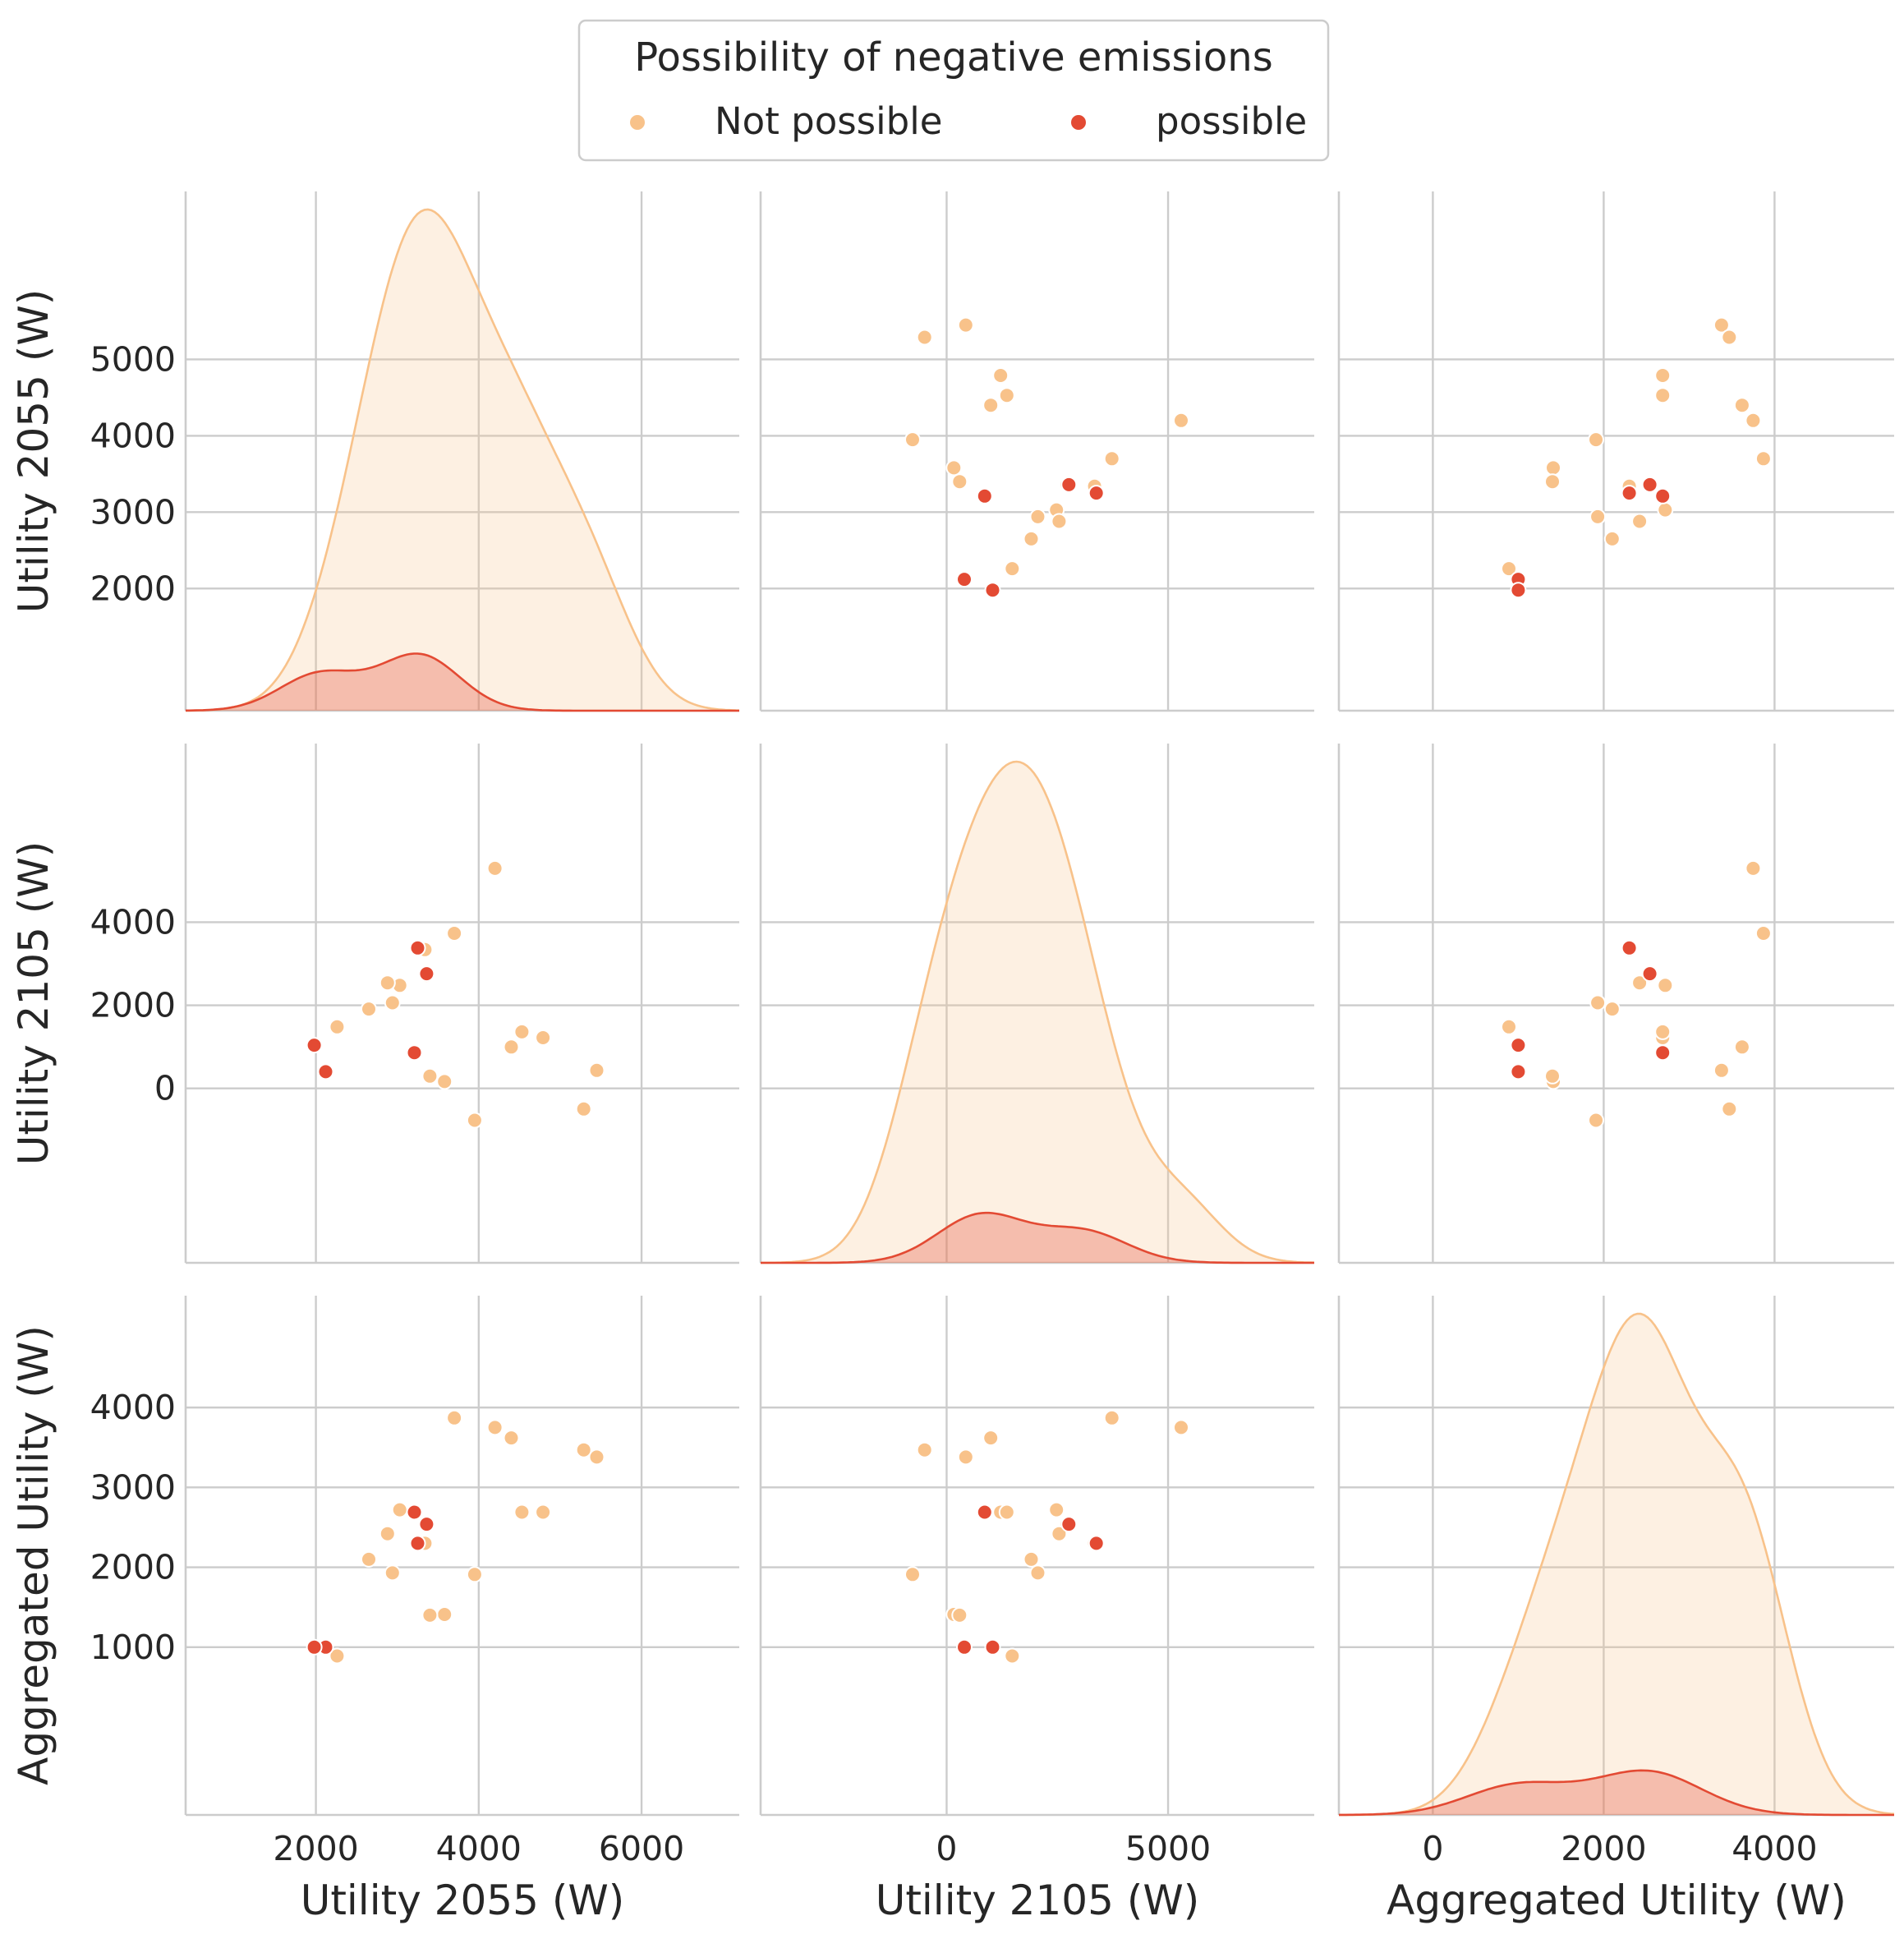 Image resolution: width=1904 pixels, height=1939 pixels. I want to click on x-tick-label: 5000, so click(1168, 1848).